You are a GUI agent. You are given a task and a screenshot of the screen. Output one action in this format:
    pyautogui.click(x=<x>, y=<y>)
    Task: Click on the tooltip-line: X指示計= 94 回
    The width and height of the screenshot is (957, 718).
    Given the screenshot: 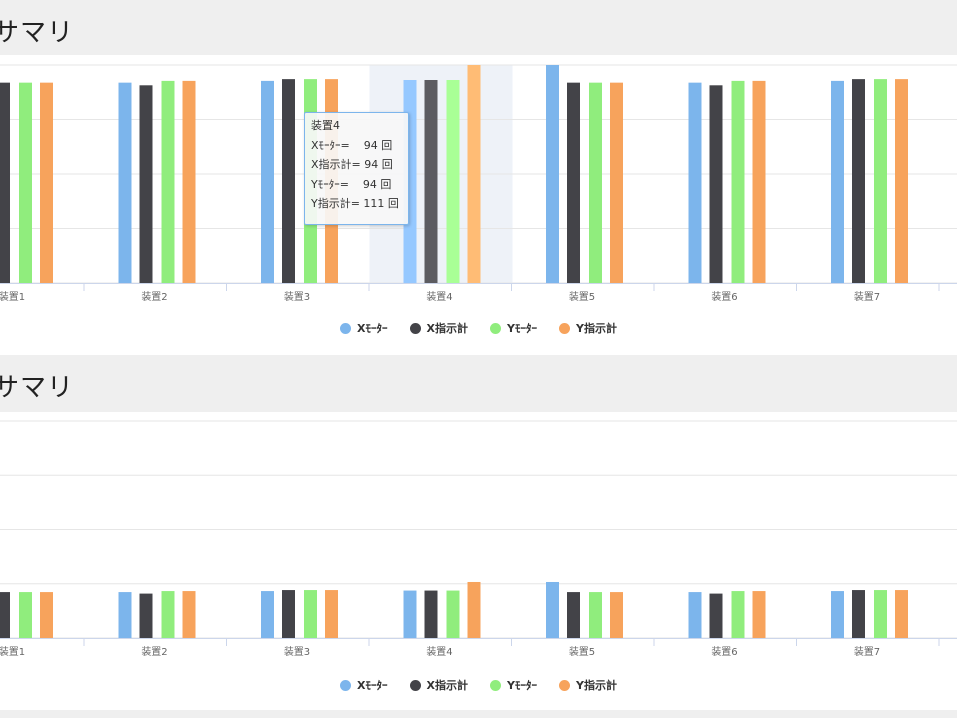 What is the action you would take?
    pyautogui.click(x=352, y=164)
    